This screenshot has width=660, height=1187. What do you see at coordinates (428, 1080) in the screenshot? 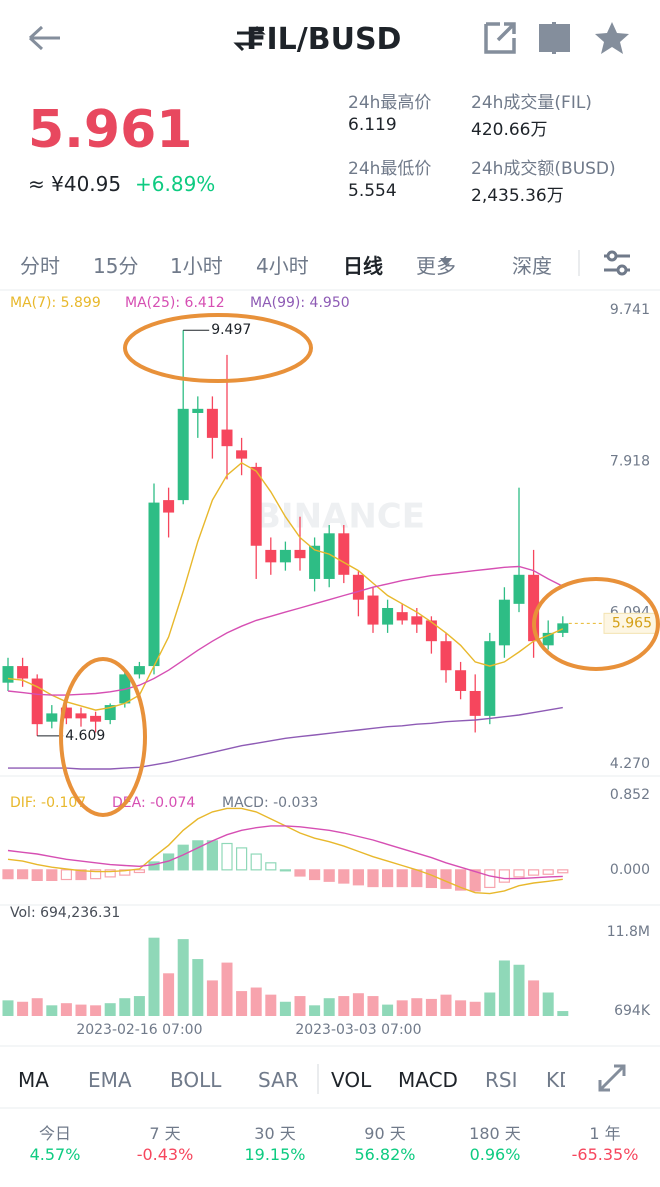
I see `indicator-tab: MACD` at bounding box center [428, 1080].